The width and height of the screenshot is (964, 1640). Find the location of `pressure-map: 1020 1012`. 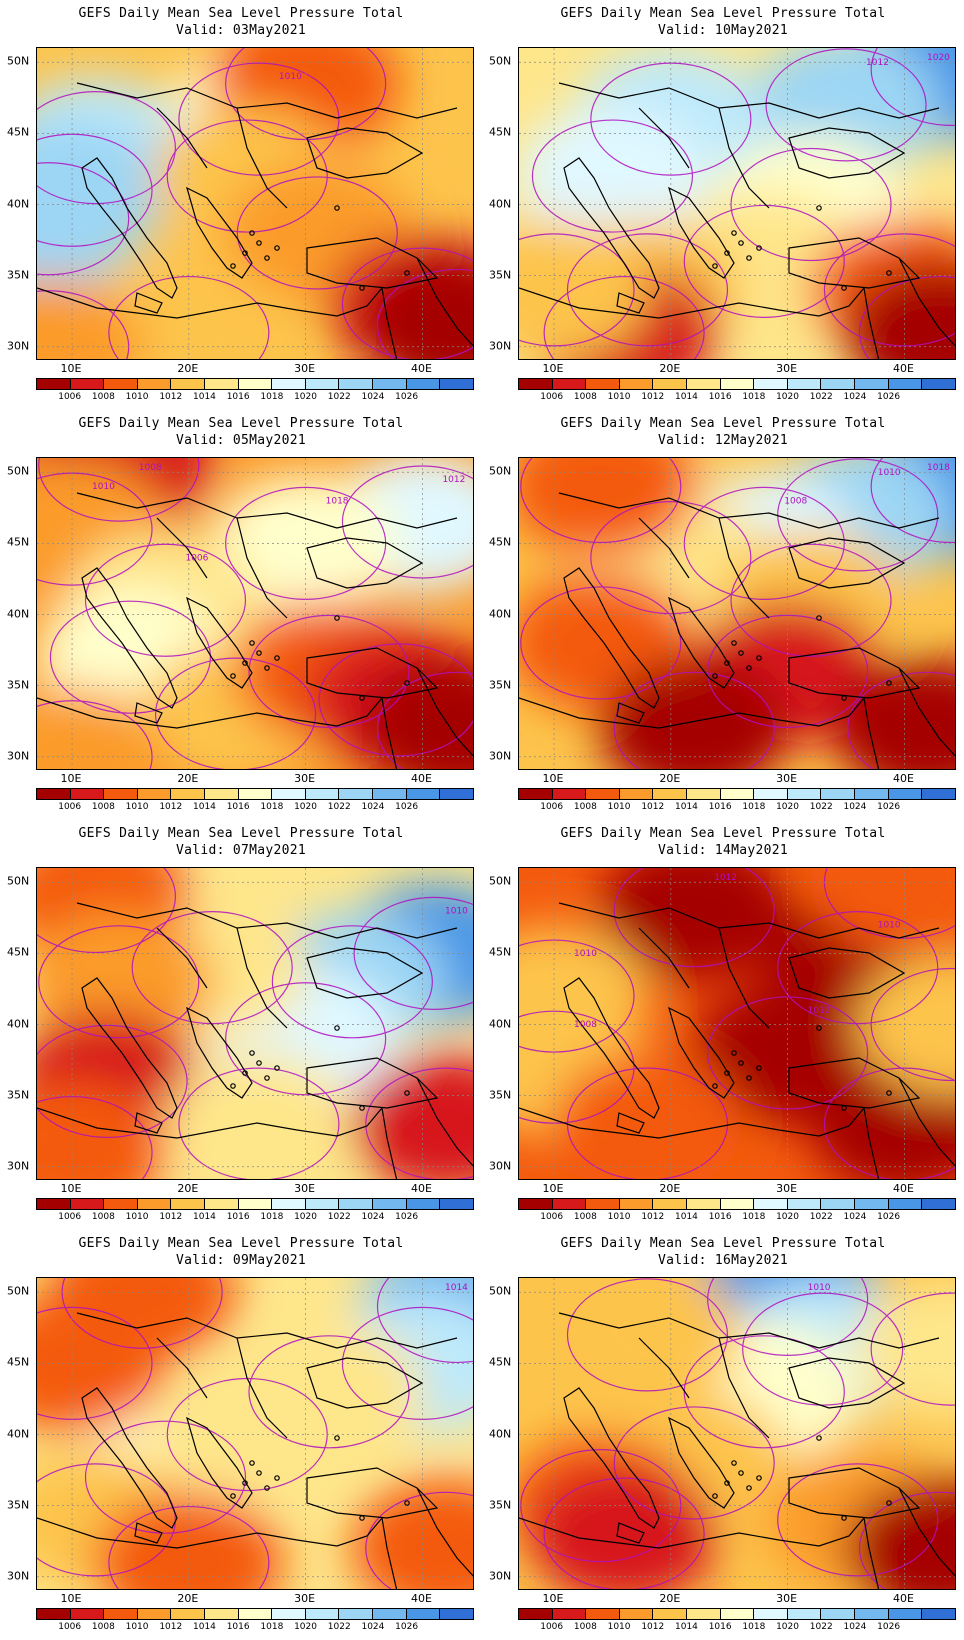

pressure-map: 1020 1012 is located at coordinates (737, 203).